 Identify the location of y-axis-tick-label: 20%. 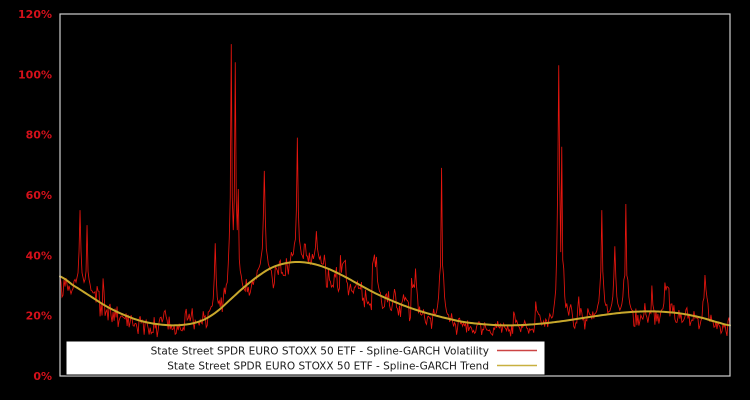
(39, 316).